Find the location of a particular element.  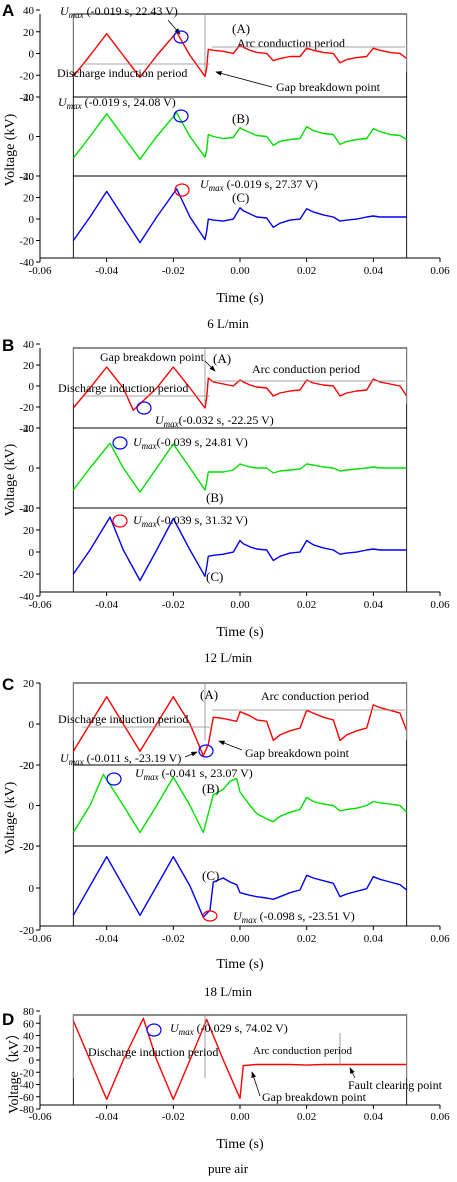

umax-marker-a3 is located at coordinates (182, 190).